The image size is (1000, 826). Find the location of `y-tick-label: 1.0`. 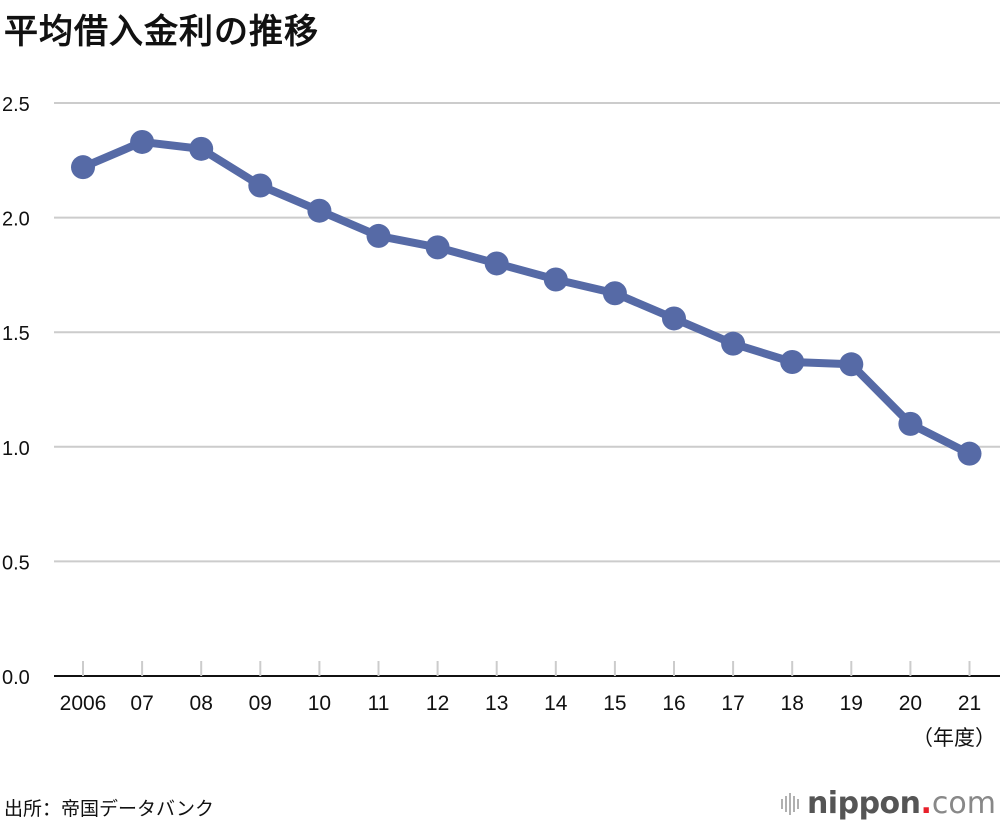

y-tick-label: 1.0 is located at coordinates (16, 449).